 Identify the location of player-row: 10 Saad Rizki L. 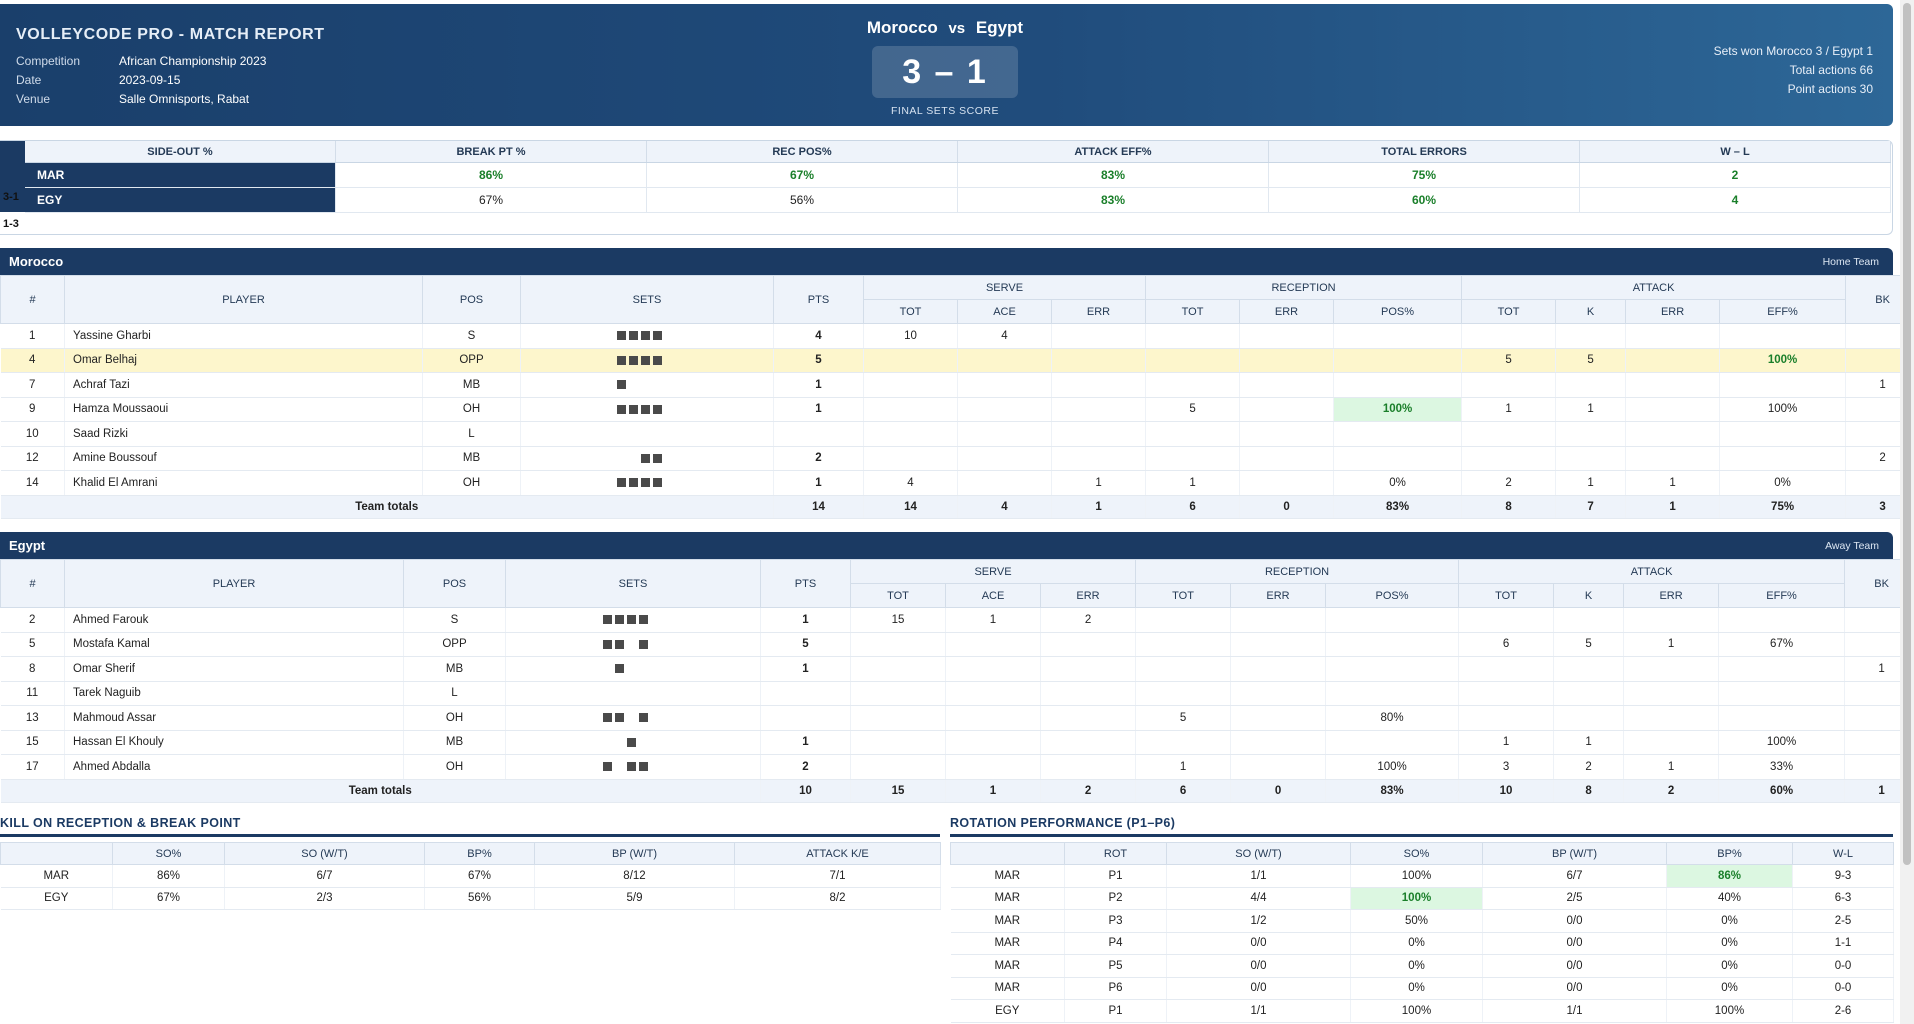
(957, 434).